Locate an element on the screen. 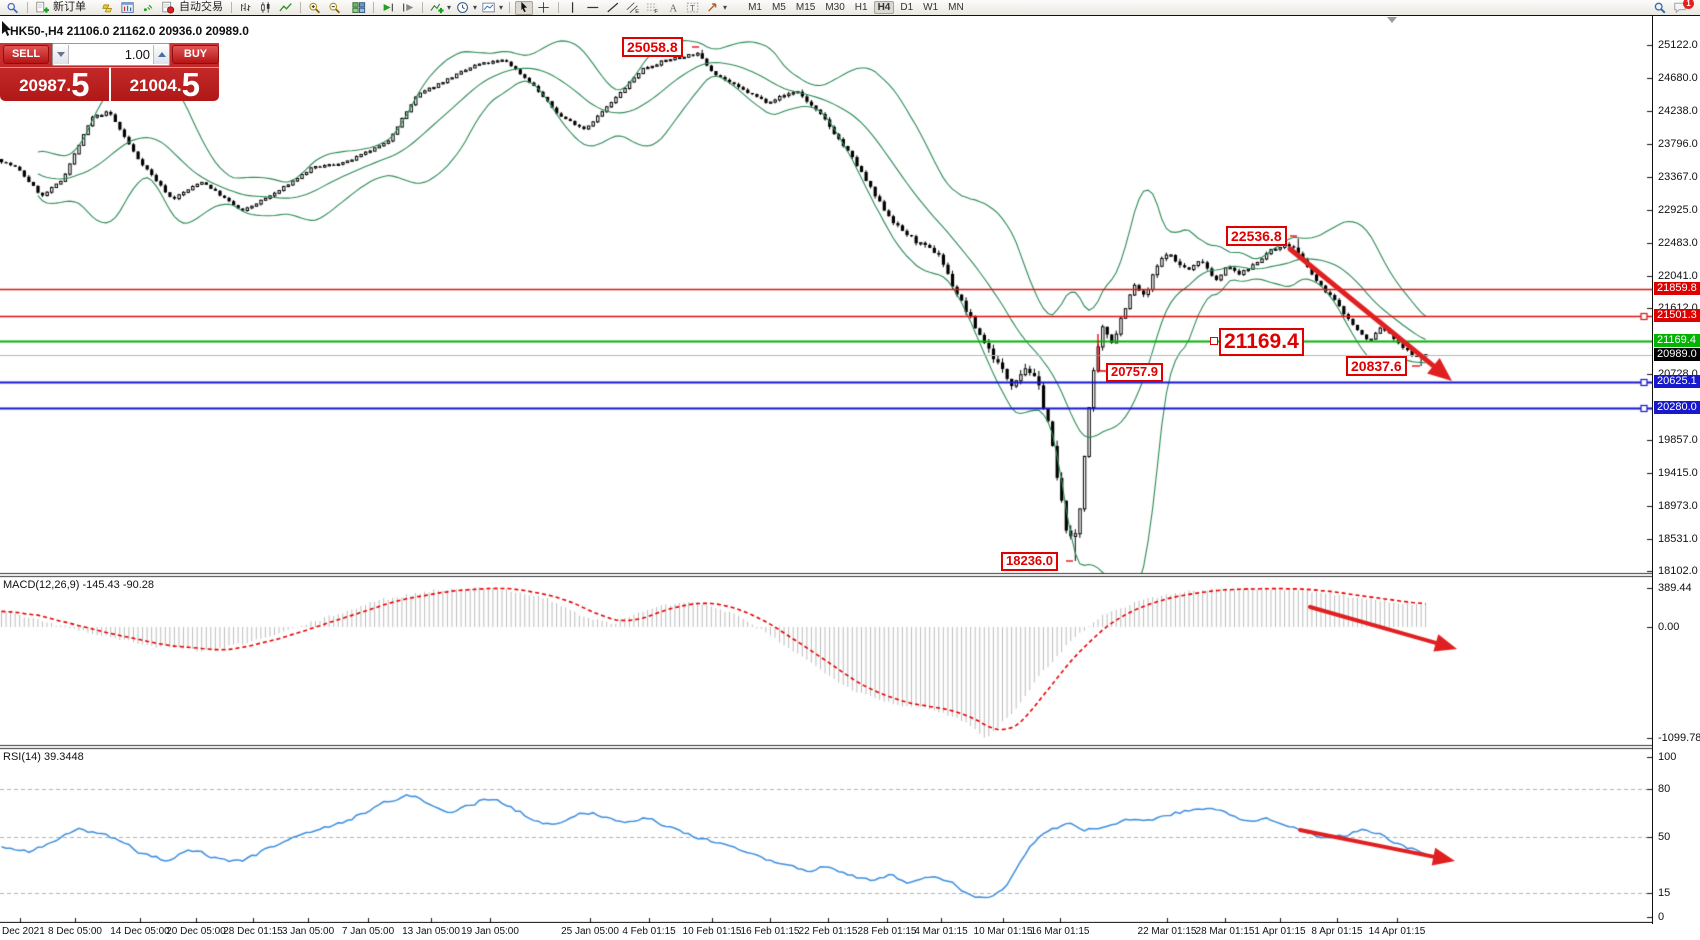 The image size is (1700, 940). volume-decrease-button is located at coordinates (61, 54).